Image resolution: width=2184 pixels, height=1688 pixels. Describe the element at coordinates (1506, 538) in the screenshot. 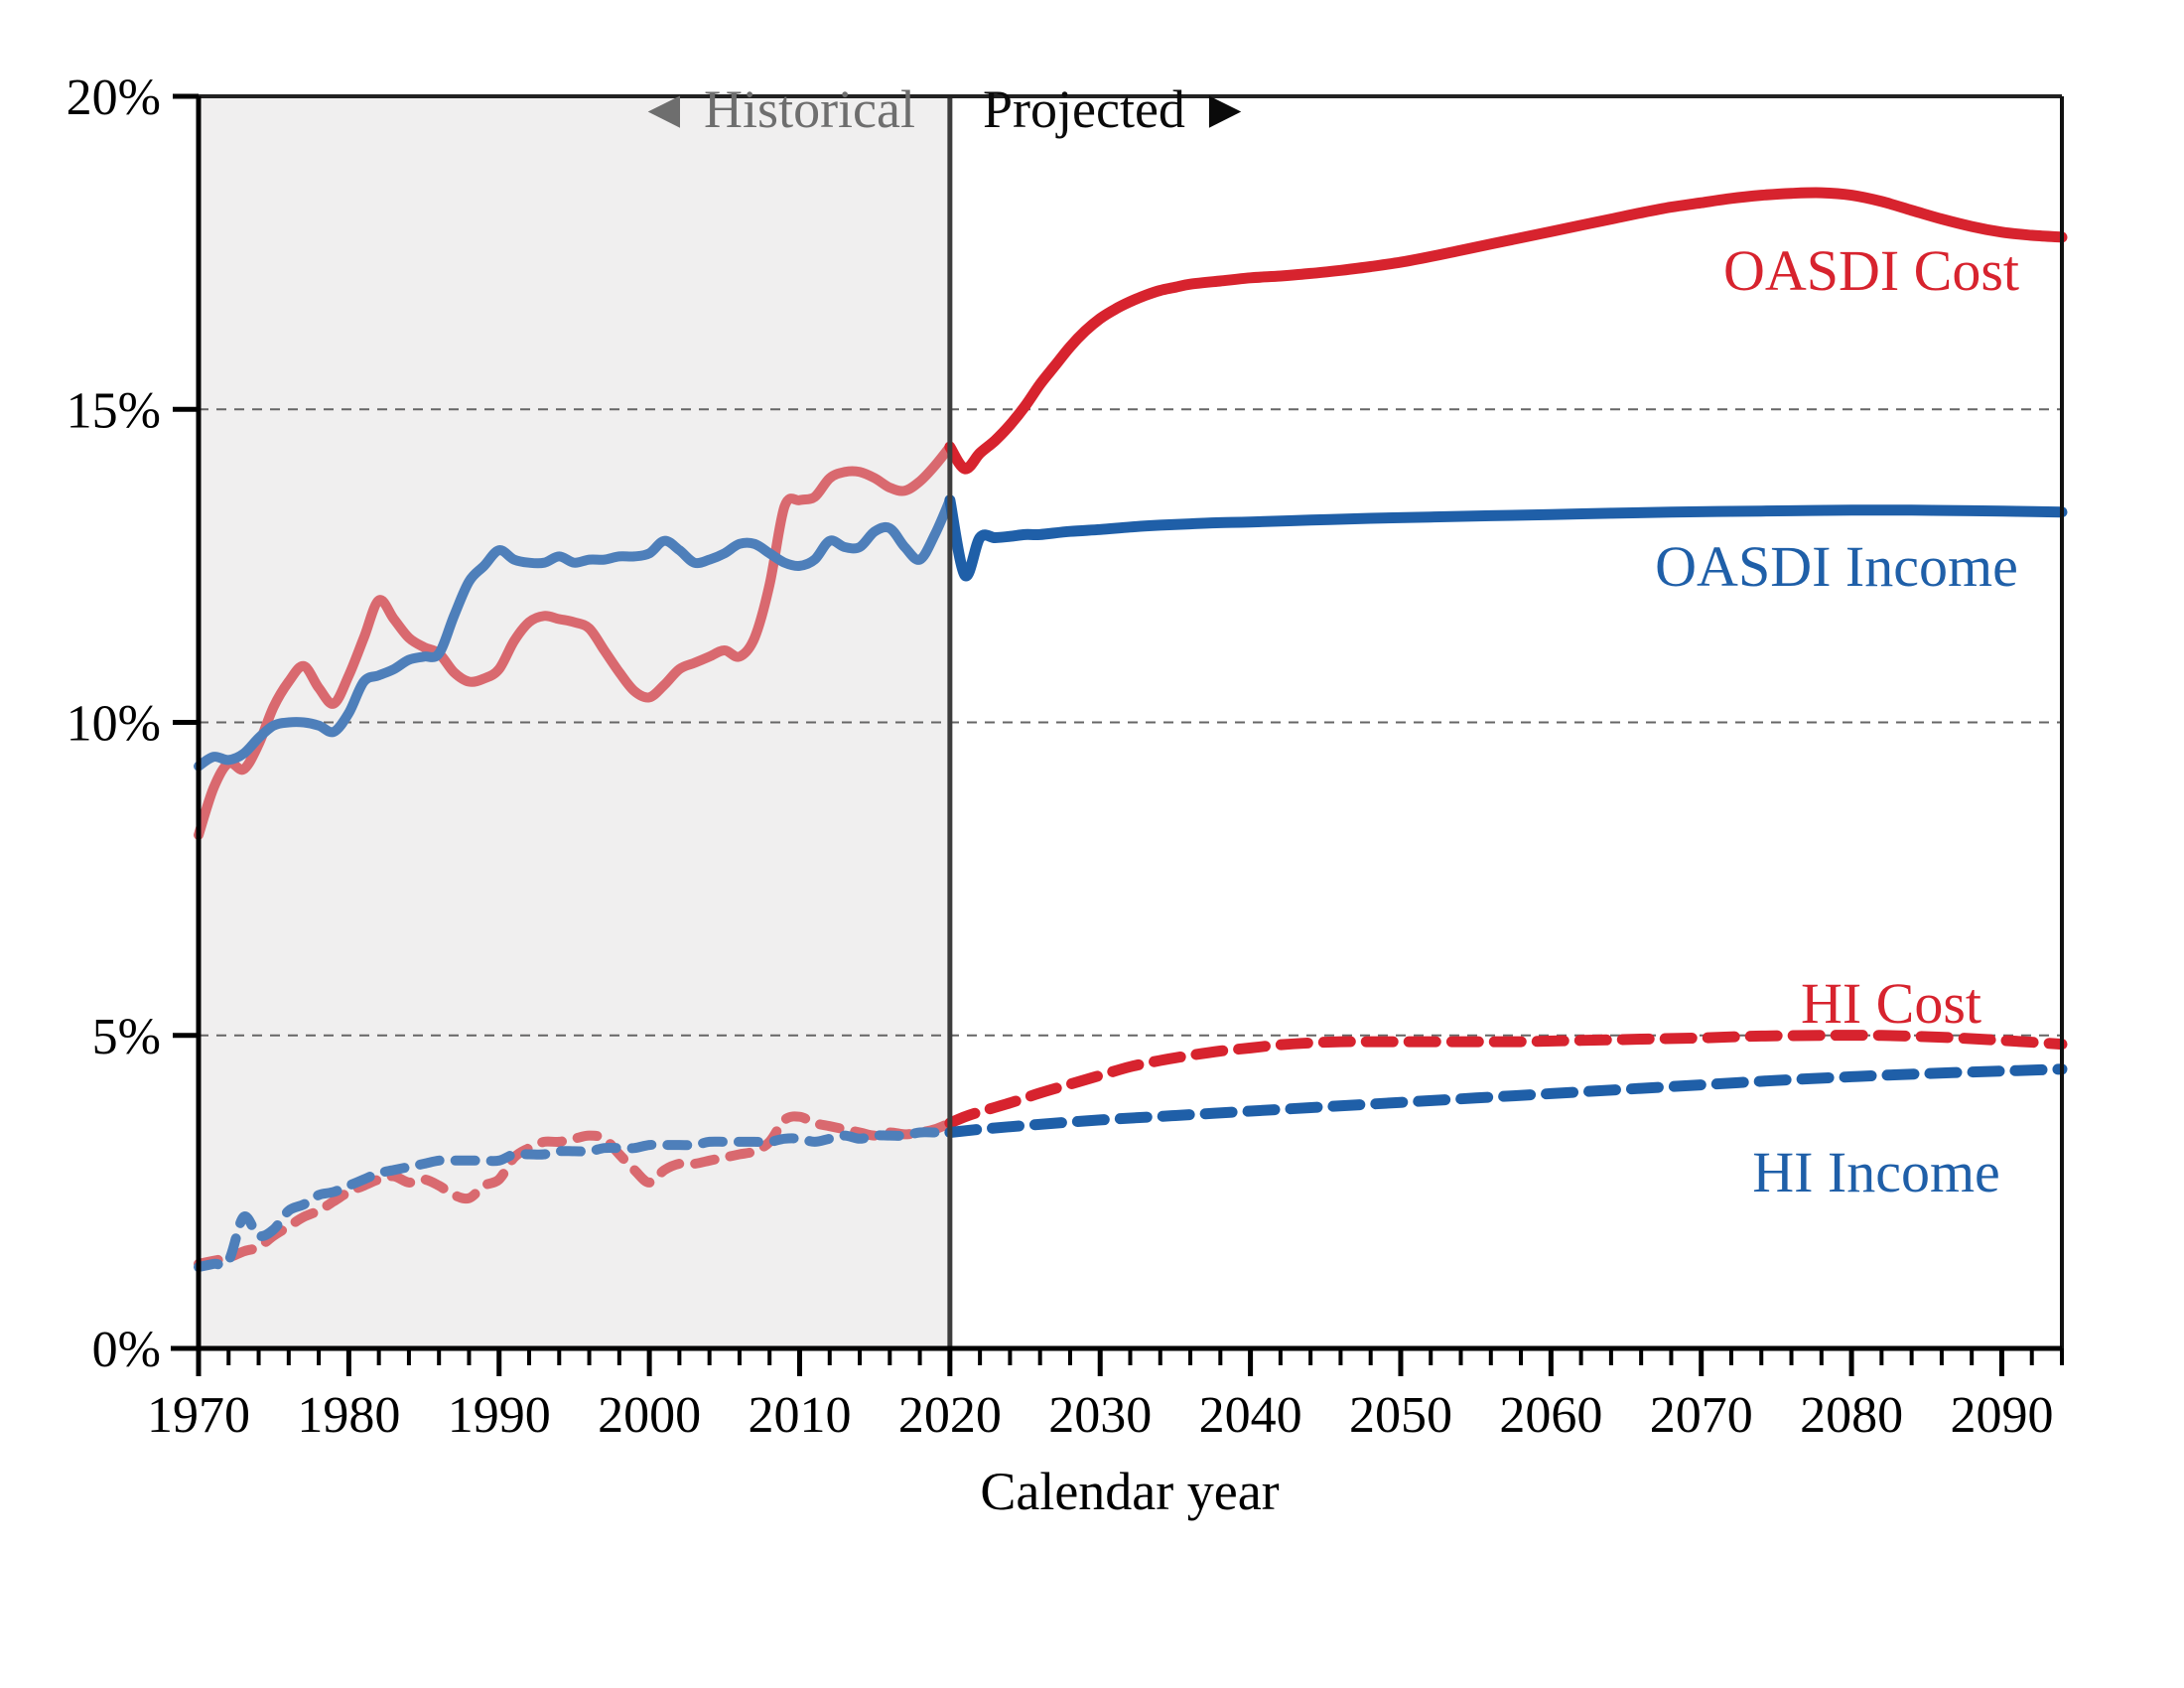

I see `oasdi-income-projected-line` at that location.